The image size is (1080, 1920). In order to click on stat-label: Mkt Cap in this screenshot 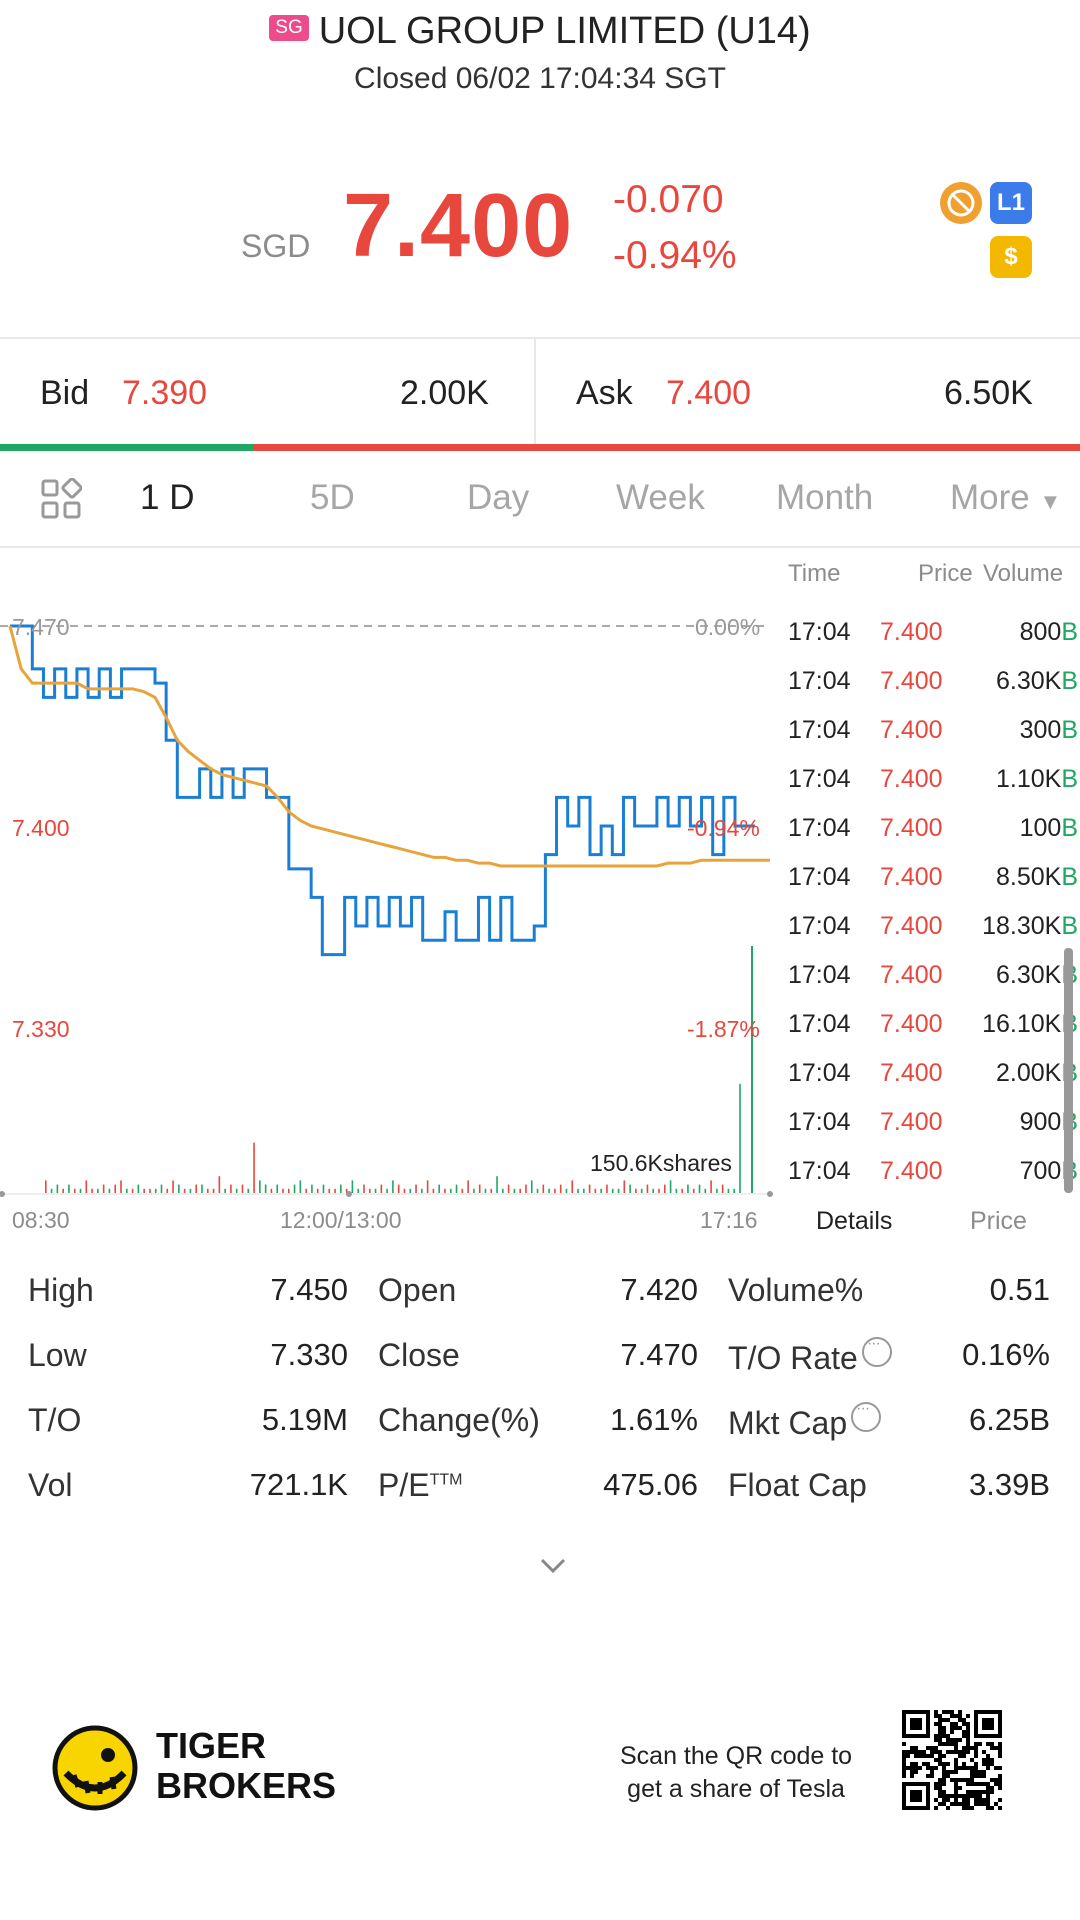, I will do `click(805, 1421)`.